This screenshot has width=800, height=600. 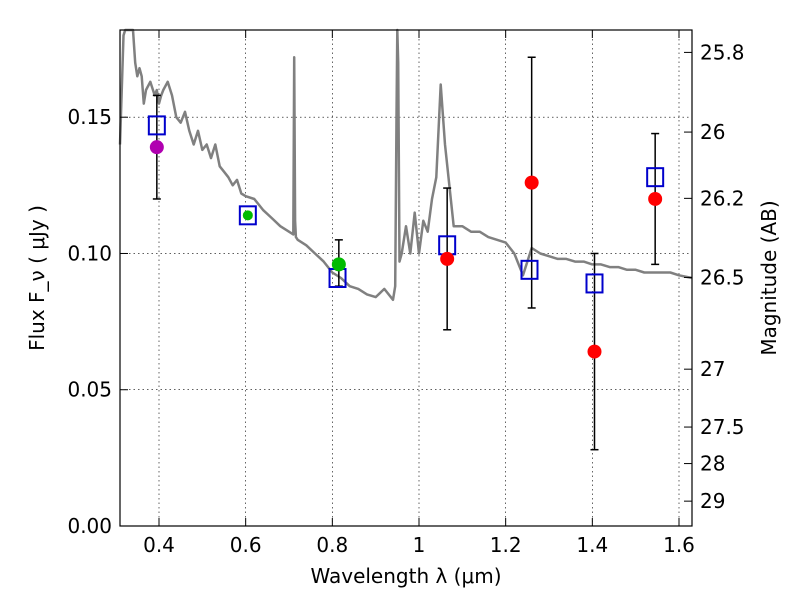 What do you see at coordinates (722, 198) in the screenshot?
I see `mag-tick-label: 26.2` at bounding box center [722, 198].